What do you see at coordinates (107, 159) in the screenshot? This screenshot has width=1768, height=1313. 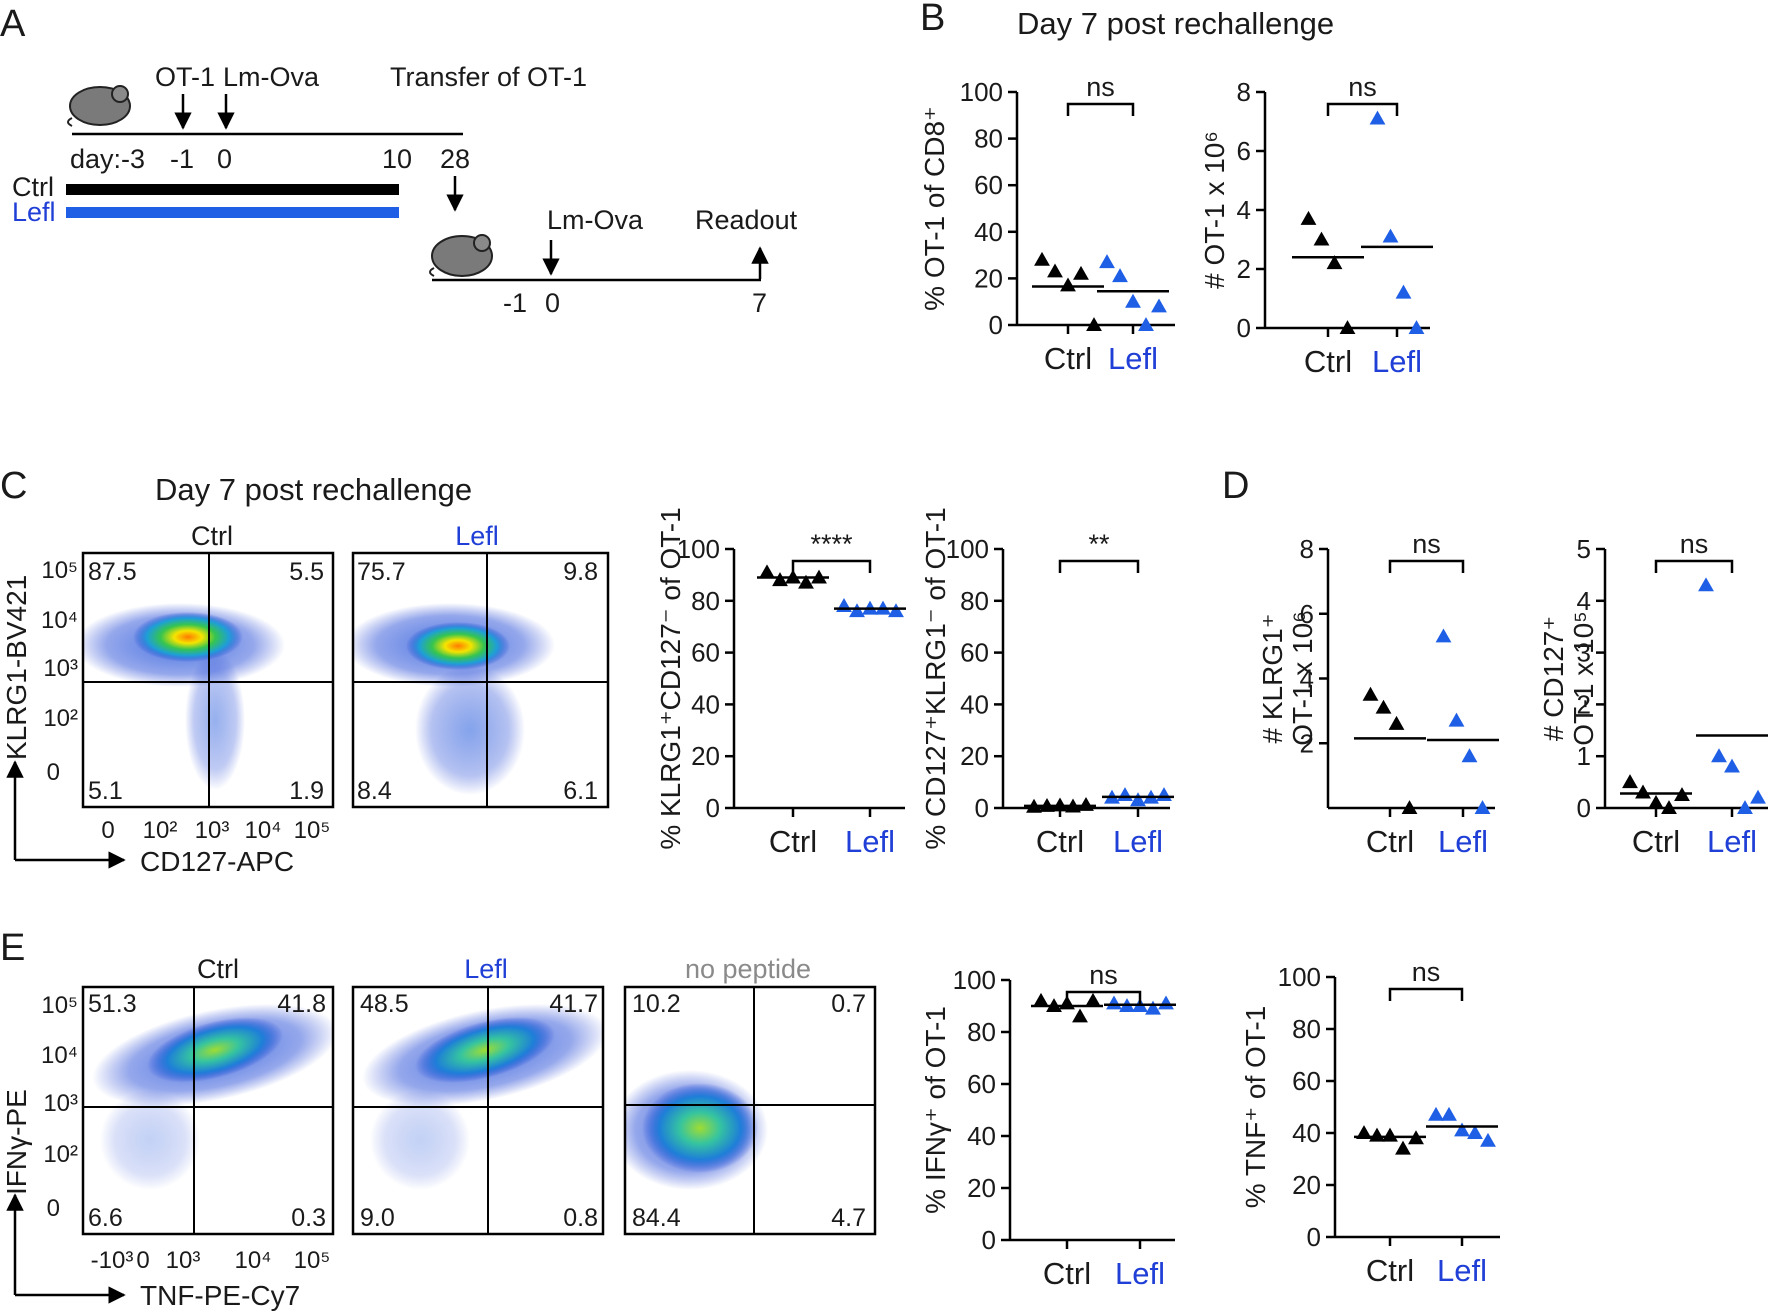 I see `day-label: day:-3` at bounding box center [107, 159].